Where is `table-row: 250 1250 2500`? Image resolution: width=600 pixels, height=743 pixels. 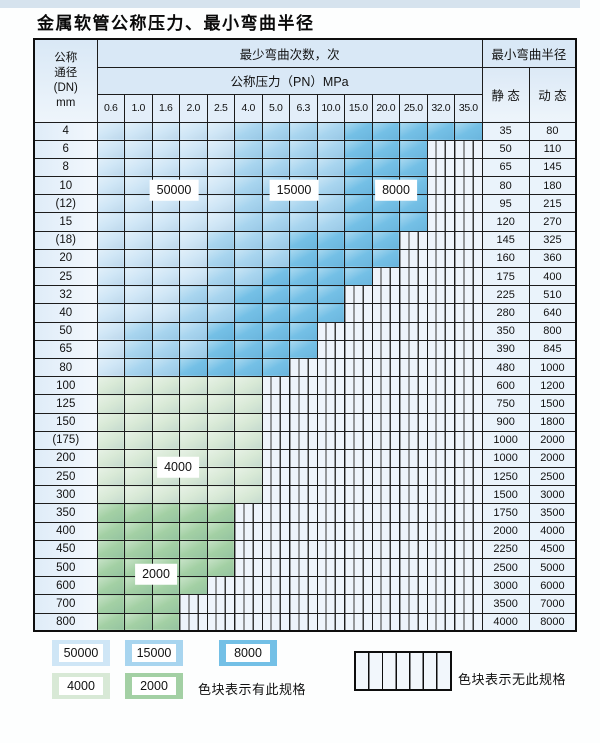 table-row: 250 1250 2500 is located at coordinates (305, 477).